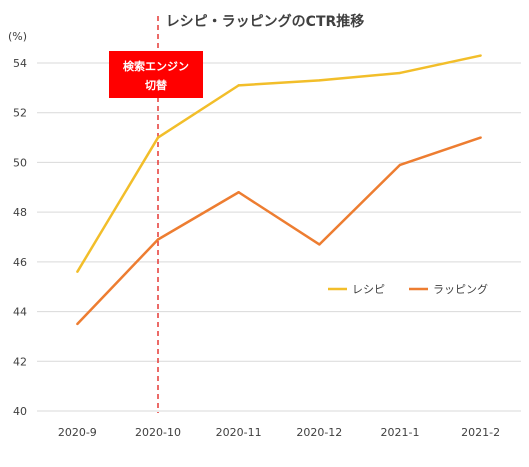  I want to click on x-tick-label: 2021-1, so click(400, 432).